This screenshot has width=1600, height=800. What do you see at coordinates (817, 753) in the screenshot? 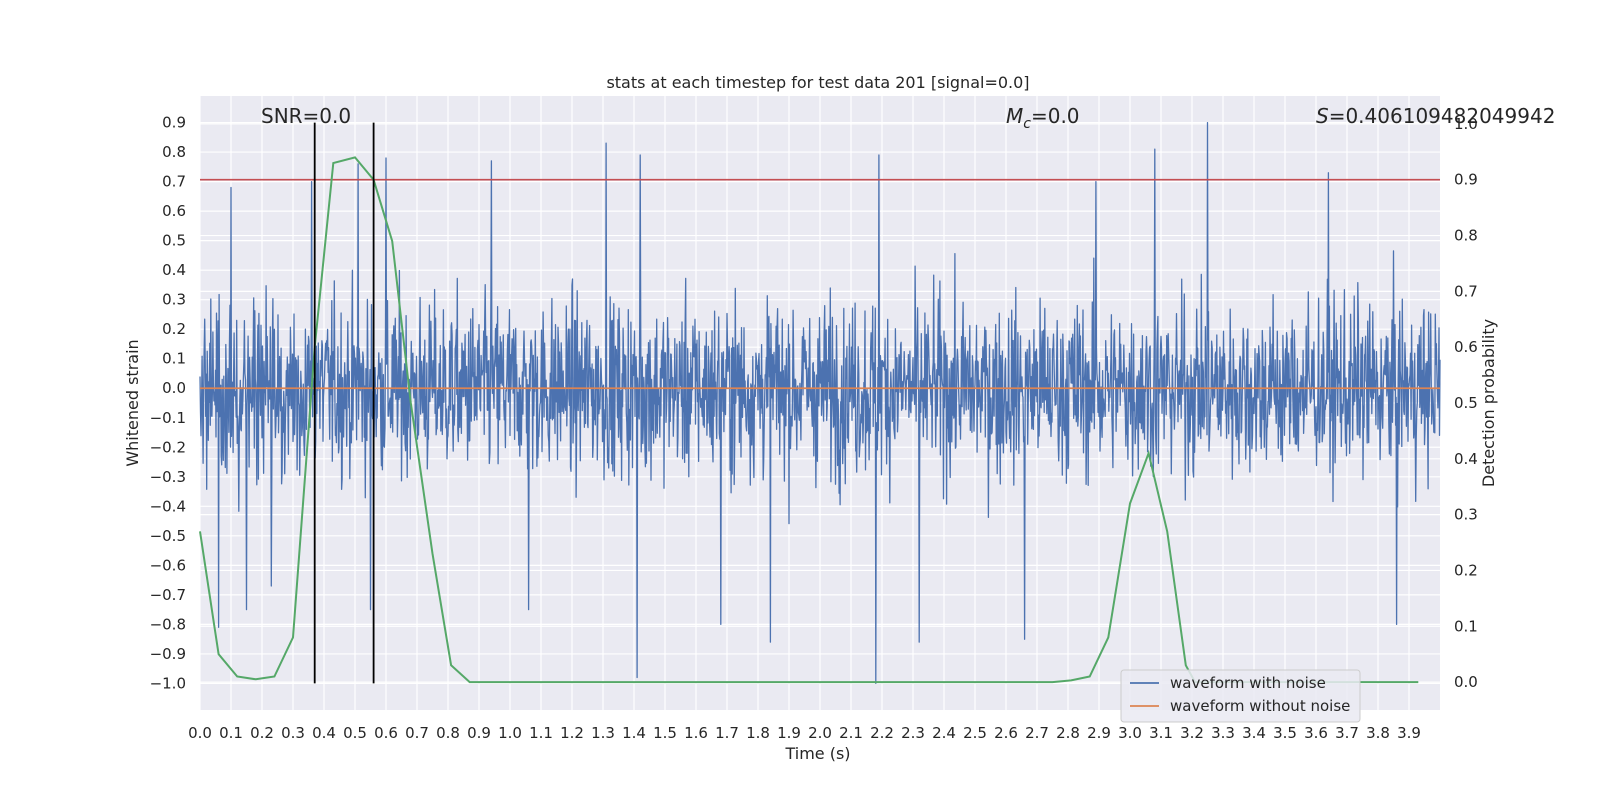
I see `x-axis-label: Time (s)` at bounding box center [817, 753].